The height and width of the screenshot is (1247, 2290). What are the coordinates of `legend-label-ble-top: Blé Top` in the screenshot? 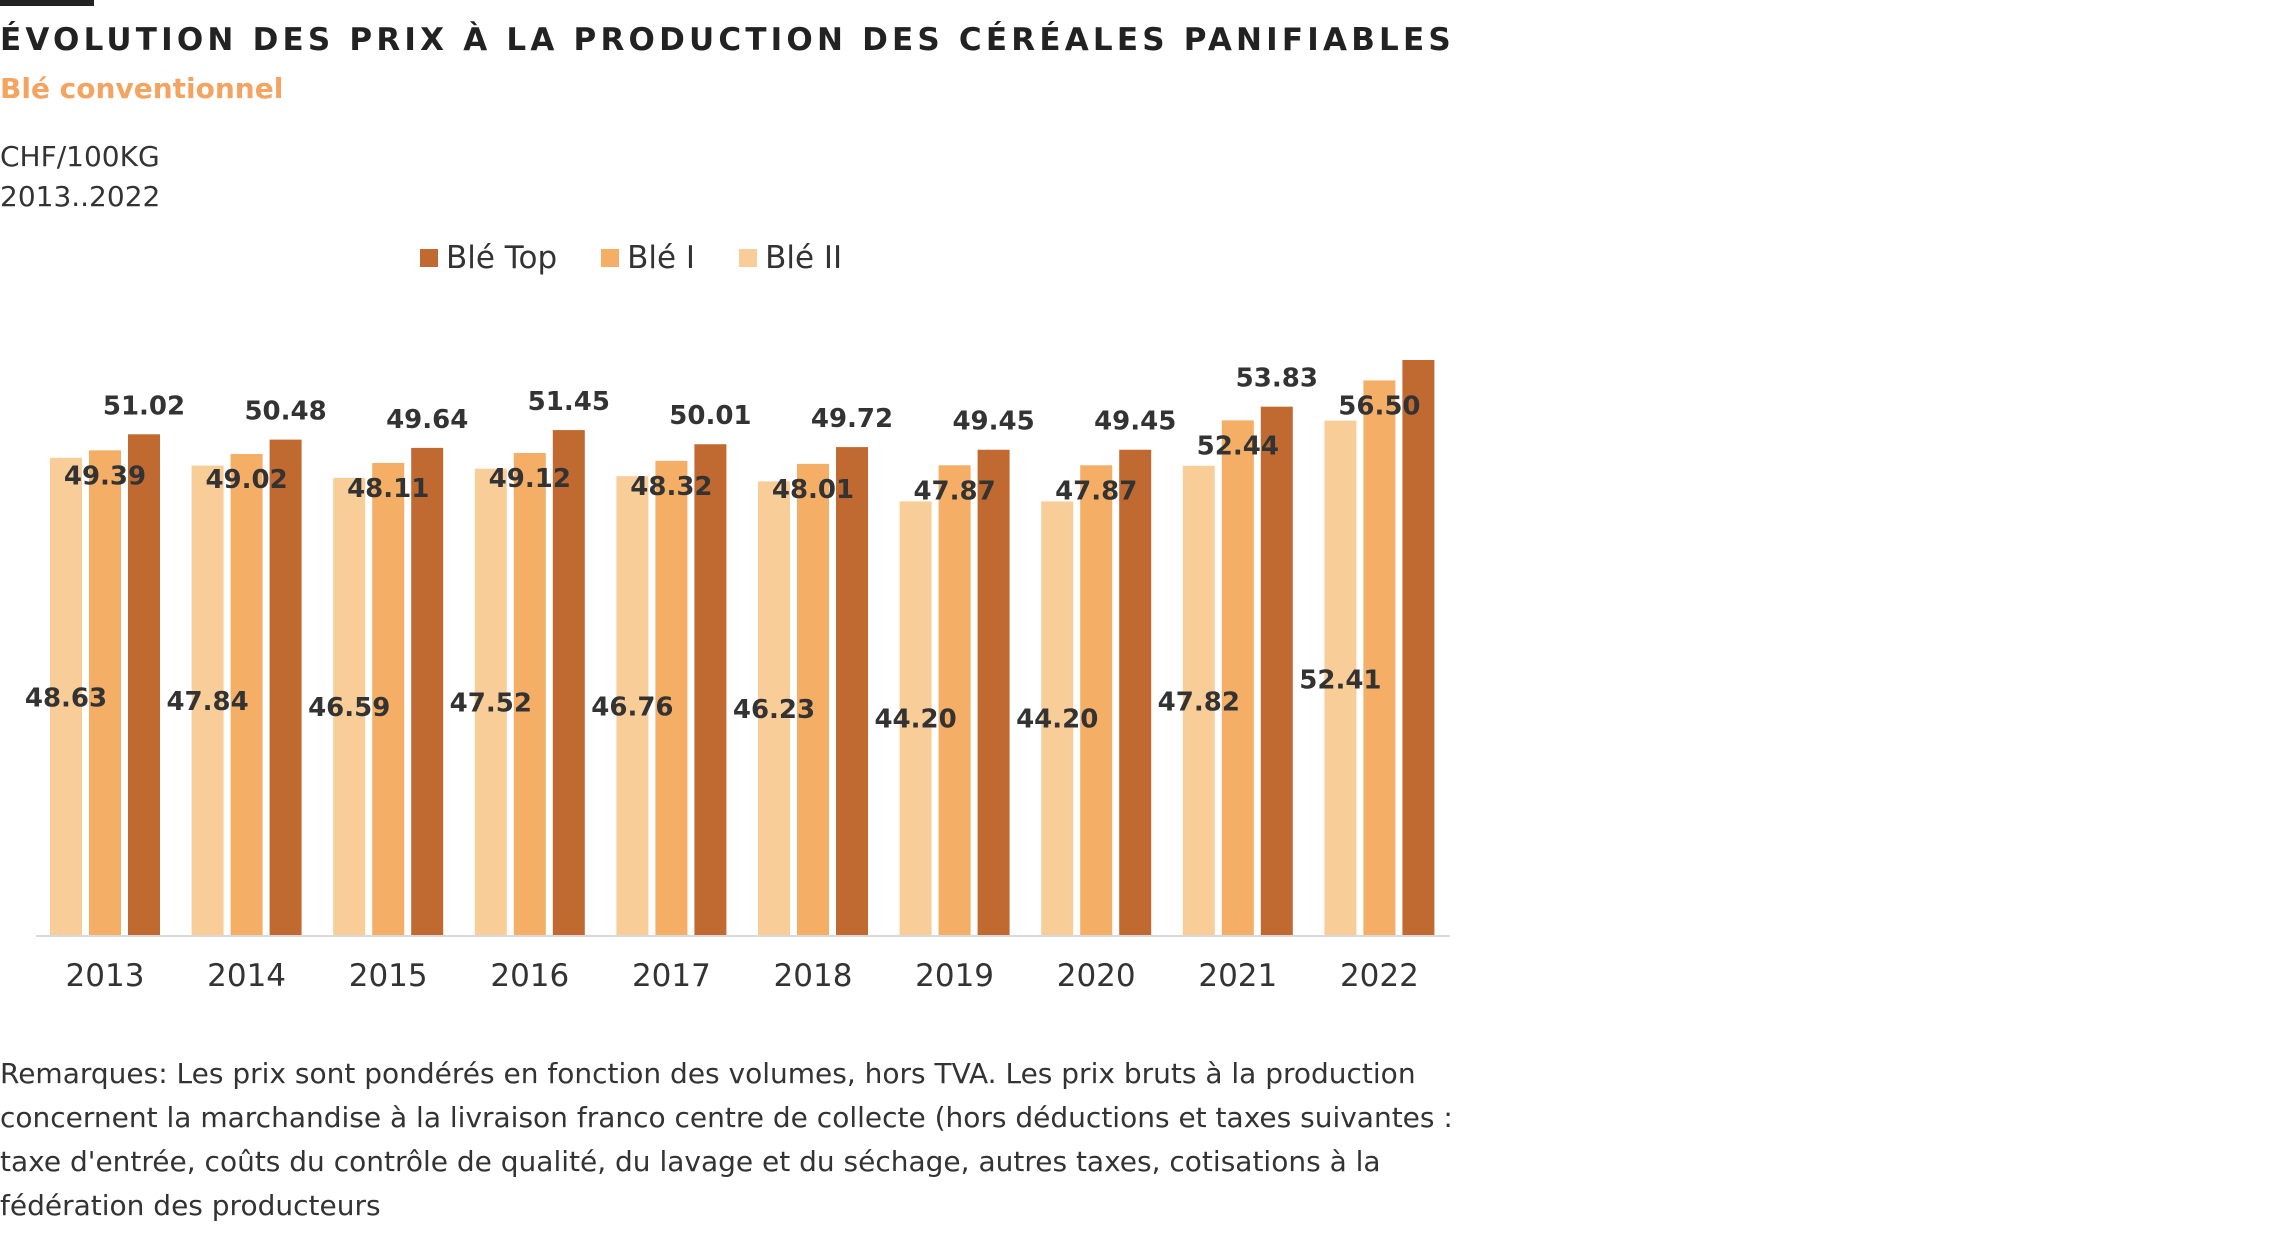 It's located at (502, 258).